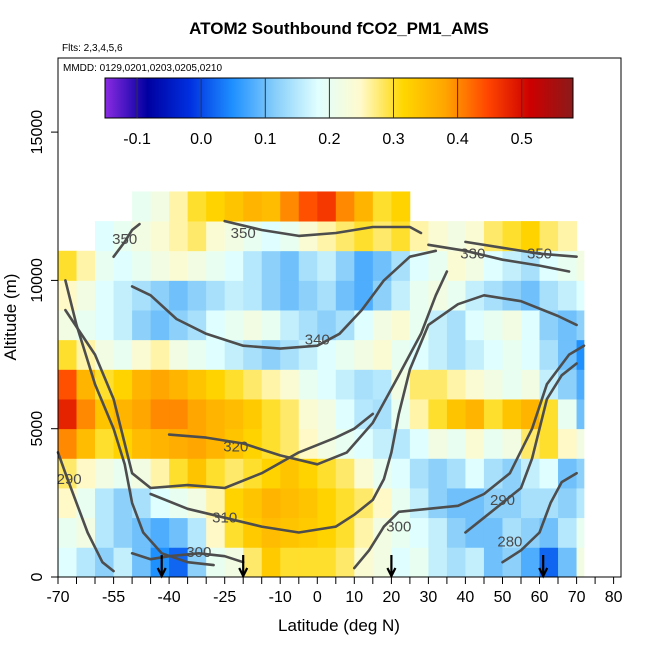 This screenshot has width=650, height=650. Describe the element at coordinates (43, 345) in the screenshot. I see `y-axis: 0 5000 10000 15000` at that location.